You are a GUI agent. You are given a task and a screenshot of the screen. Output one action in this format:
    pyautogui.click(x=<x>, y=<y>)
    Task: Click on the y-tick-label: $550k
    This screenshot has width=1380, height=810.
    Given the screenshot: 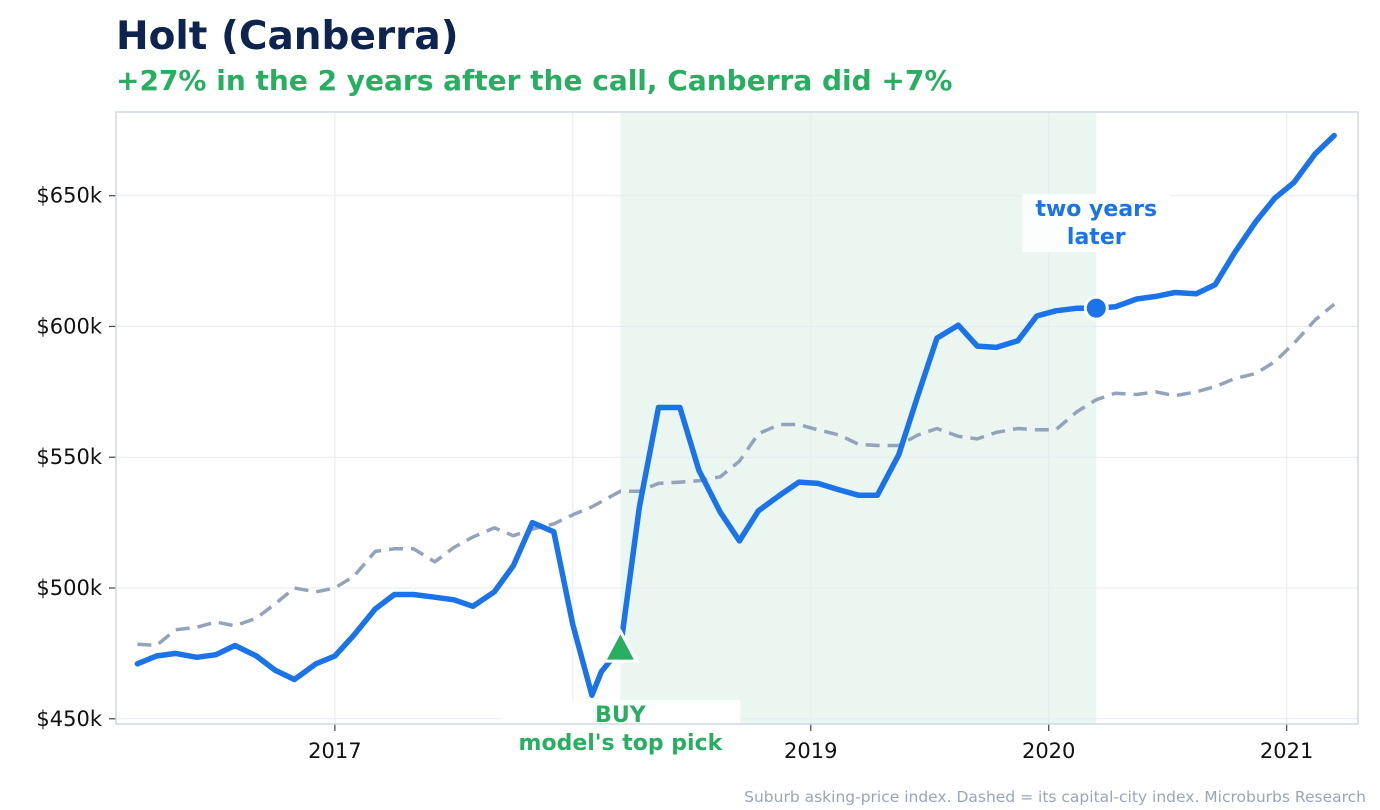 What is the action you would take?
    pyautogui.click(x=69, y=457)
    